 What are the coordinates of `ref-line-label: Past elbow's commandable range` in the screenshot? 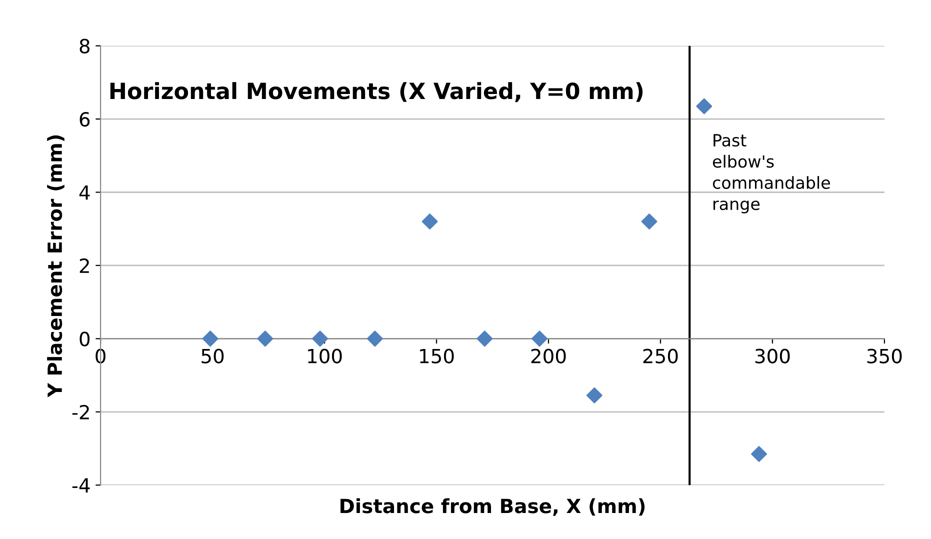 It's located at (771, 174).